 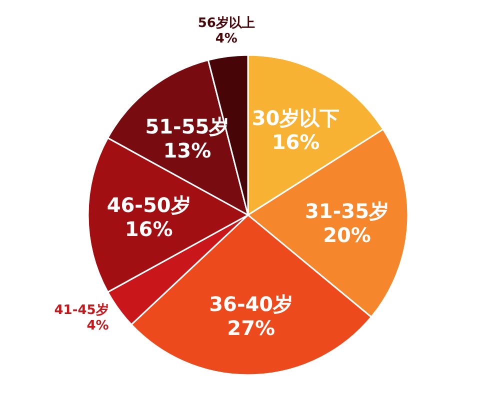 What do you see at coordinates (226, 23) in the screenshot?
I see `slice-label: 56岁以上` at bounding box center [226, 23].